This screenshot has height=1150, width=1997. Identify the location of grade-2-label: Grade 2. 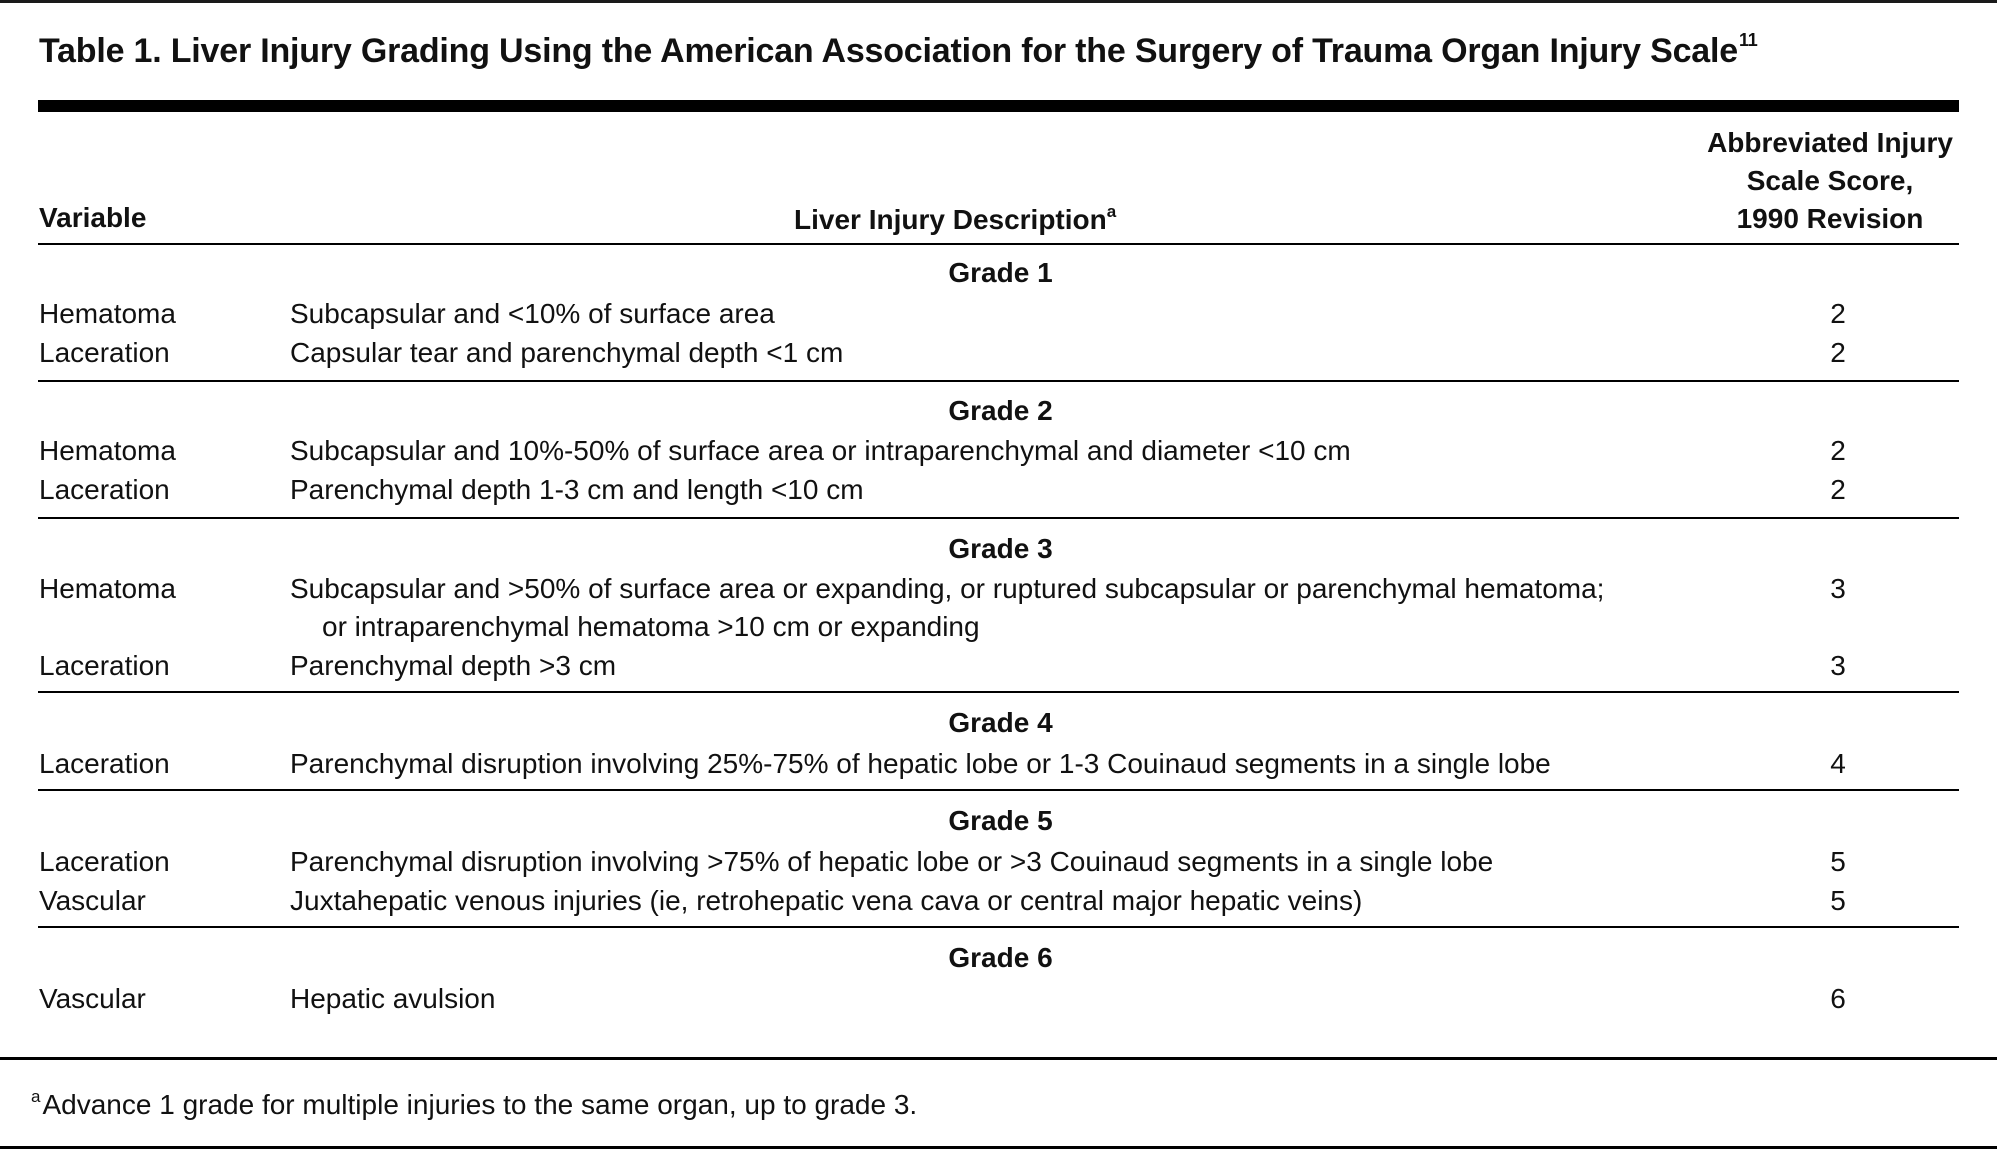
(1000, 410).